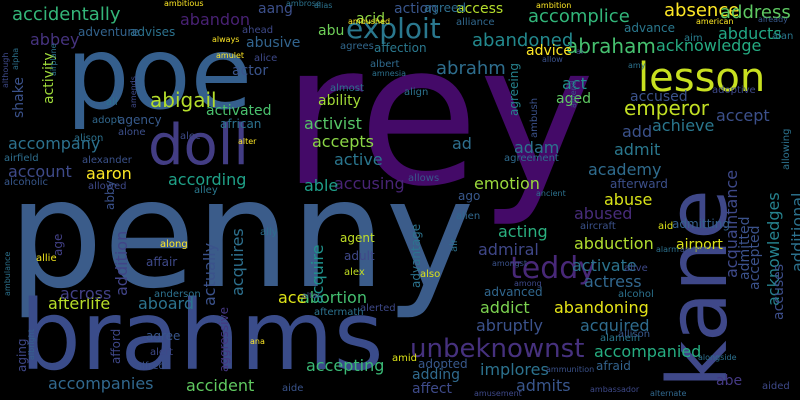 The height and width of the screenshot is (400, 800). I want to click on word-allow: allow, so click(552, 59).